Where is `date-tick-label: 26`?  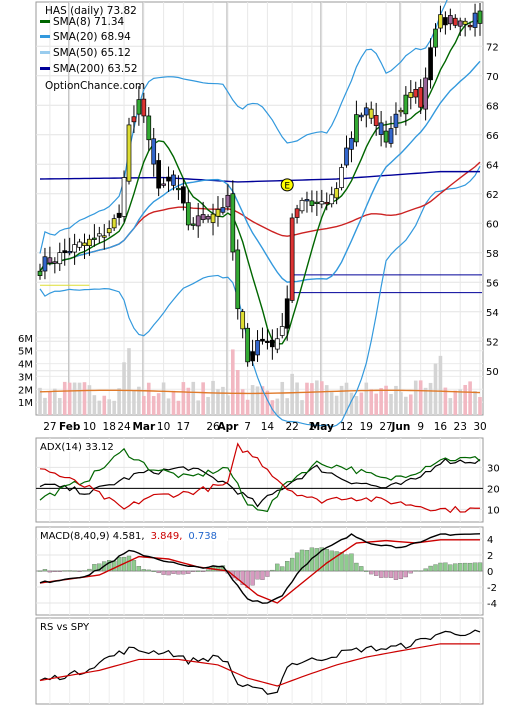 date-tick-label: 26 is located at coordinates (213, 427).